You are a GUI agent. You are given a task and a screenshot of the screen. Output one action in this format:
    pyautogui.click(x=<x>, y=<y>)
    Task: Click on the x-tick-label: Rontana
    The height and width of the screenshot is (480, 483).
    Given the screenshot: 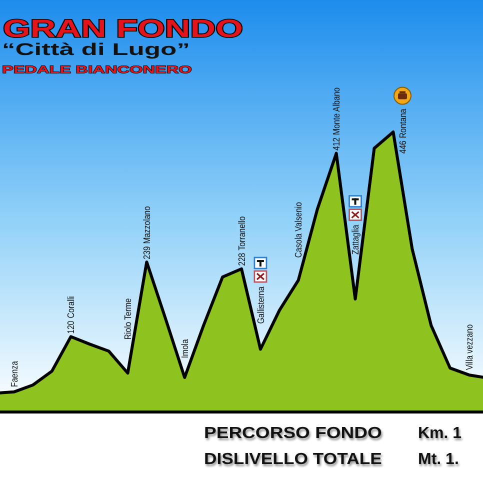 What is the action you would take?
    pyautogui.click(x=402, y=123)
    